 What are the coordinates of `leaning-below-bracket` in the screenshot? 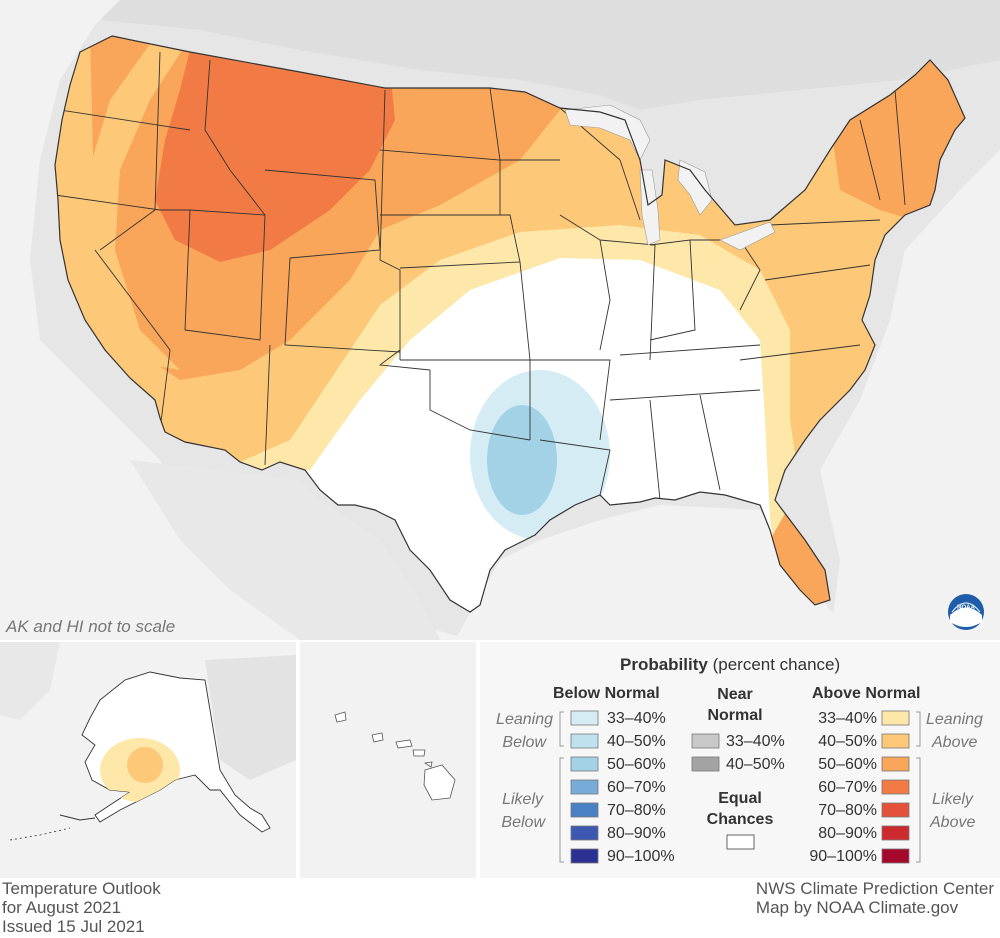 It's located at (561, 729).